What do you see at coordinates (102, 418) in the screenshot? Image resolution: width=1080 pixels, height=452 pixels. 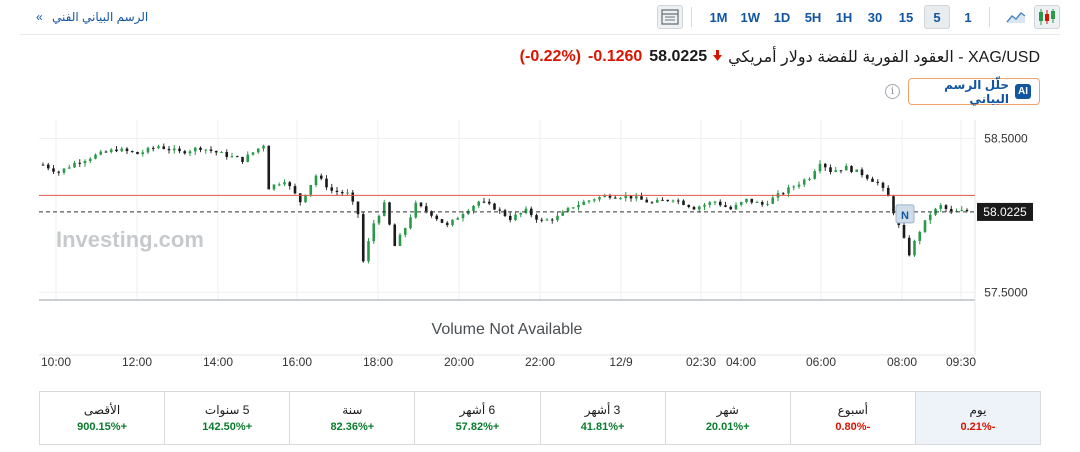 I see `performance-cell: الأقصى +900.15%` at bounding box center [102, 418].